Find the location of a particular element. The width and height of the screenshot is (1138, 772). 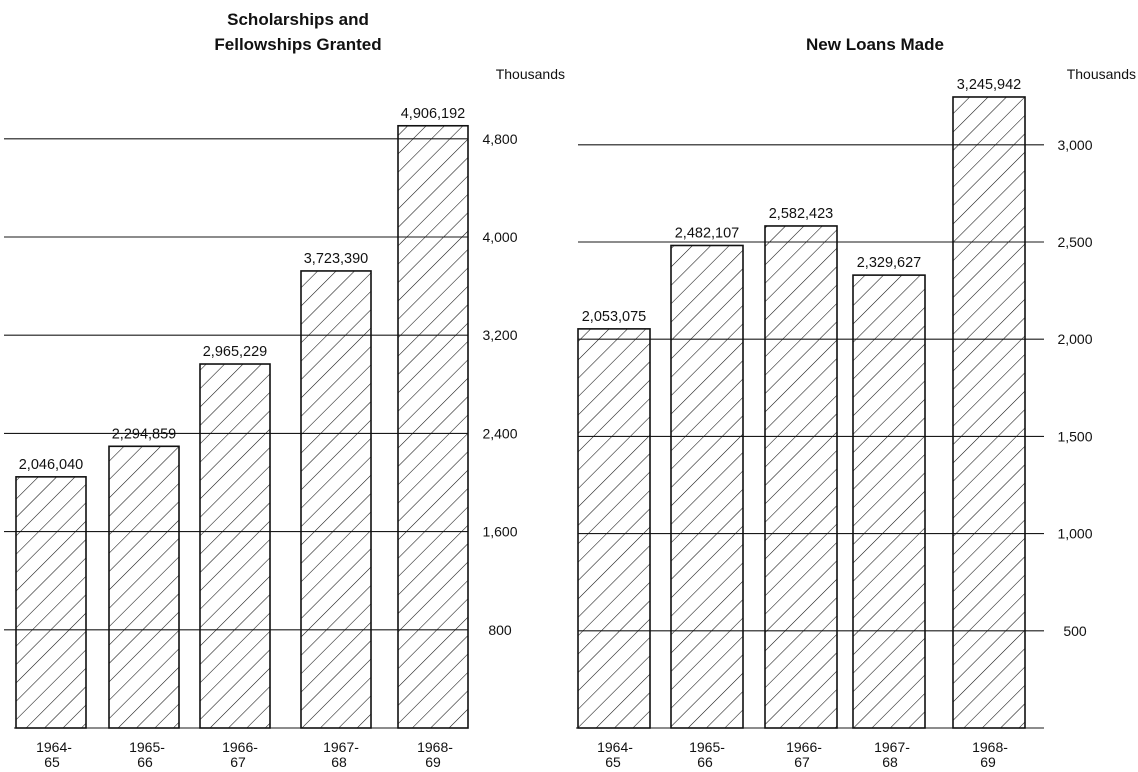

scholarships-category-label-line-1: 1966- is located at coordinates (240, 747).